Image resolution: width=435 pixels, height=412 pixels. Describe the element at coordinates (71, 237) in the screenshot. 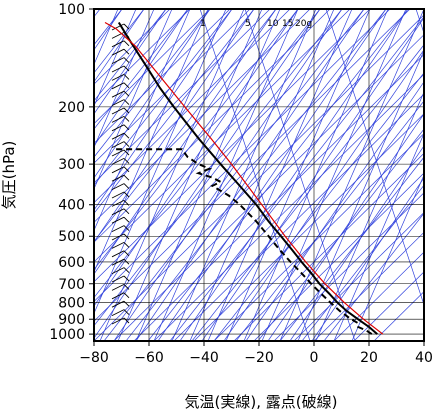

I see `y-tick-label-4: 500` at that location.